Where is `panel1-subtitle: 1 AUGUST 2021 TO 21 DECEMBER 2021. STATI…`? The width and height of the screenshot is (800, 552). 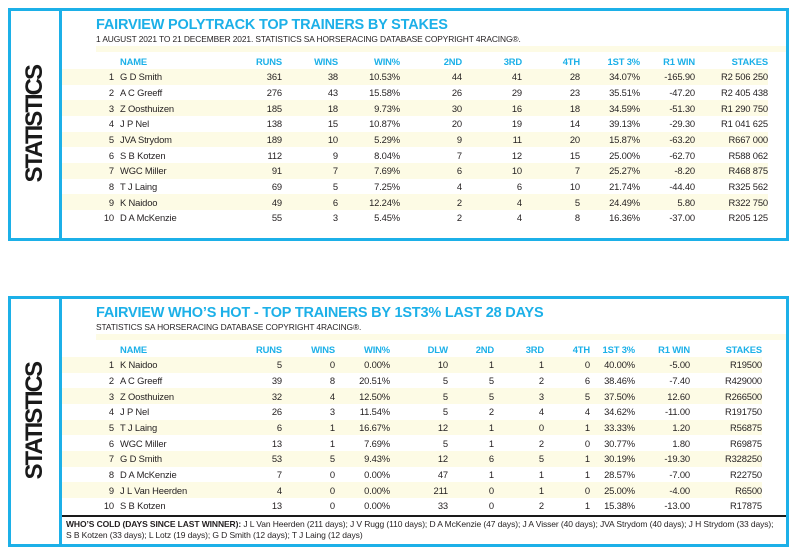
panel1-subtitle: 1 AUGUST 2021 TO 21 DECEMBER 2021. STATI… is located at coordinates (308, 39).